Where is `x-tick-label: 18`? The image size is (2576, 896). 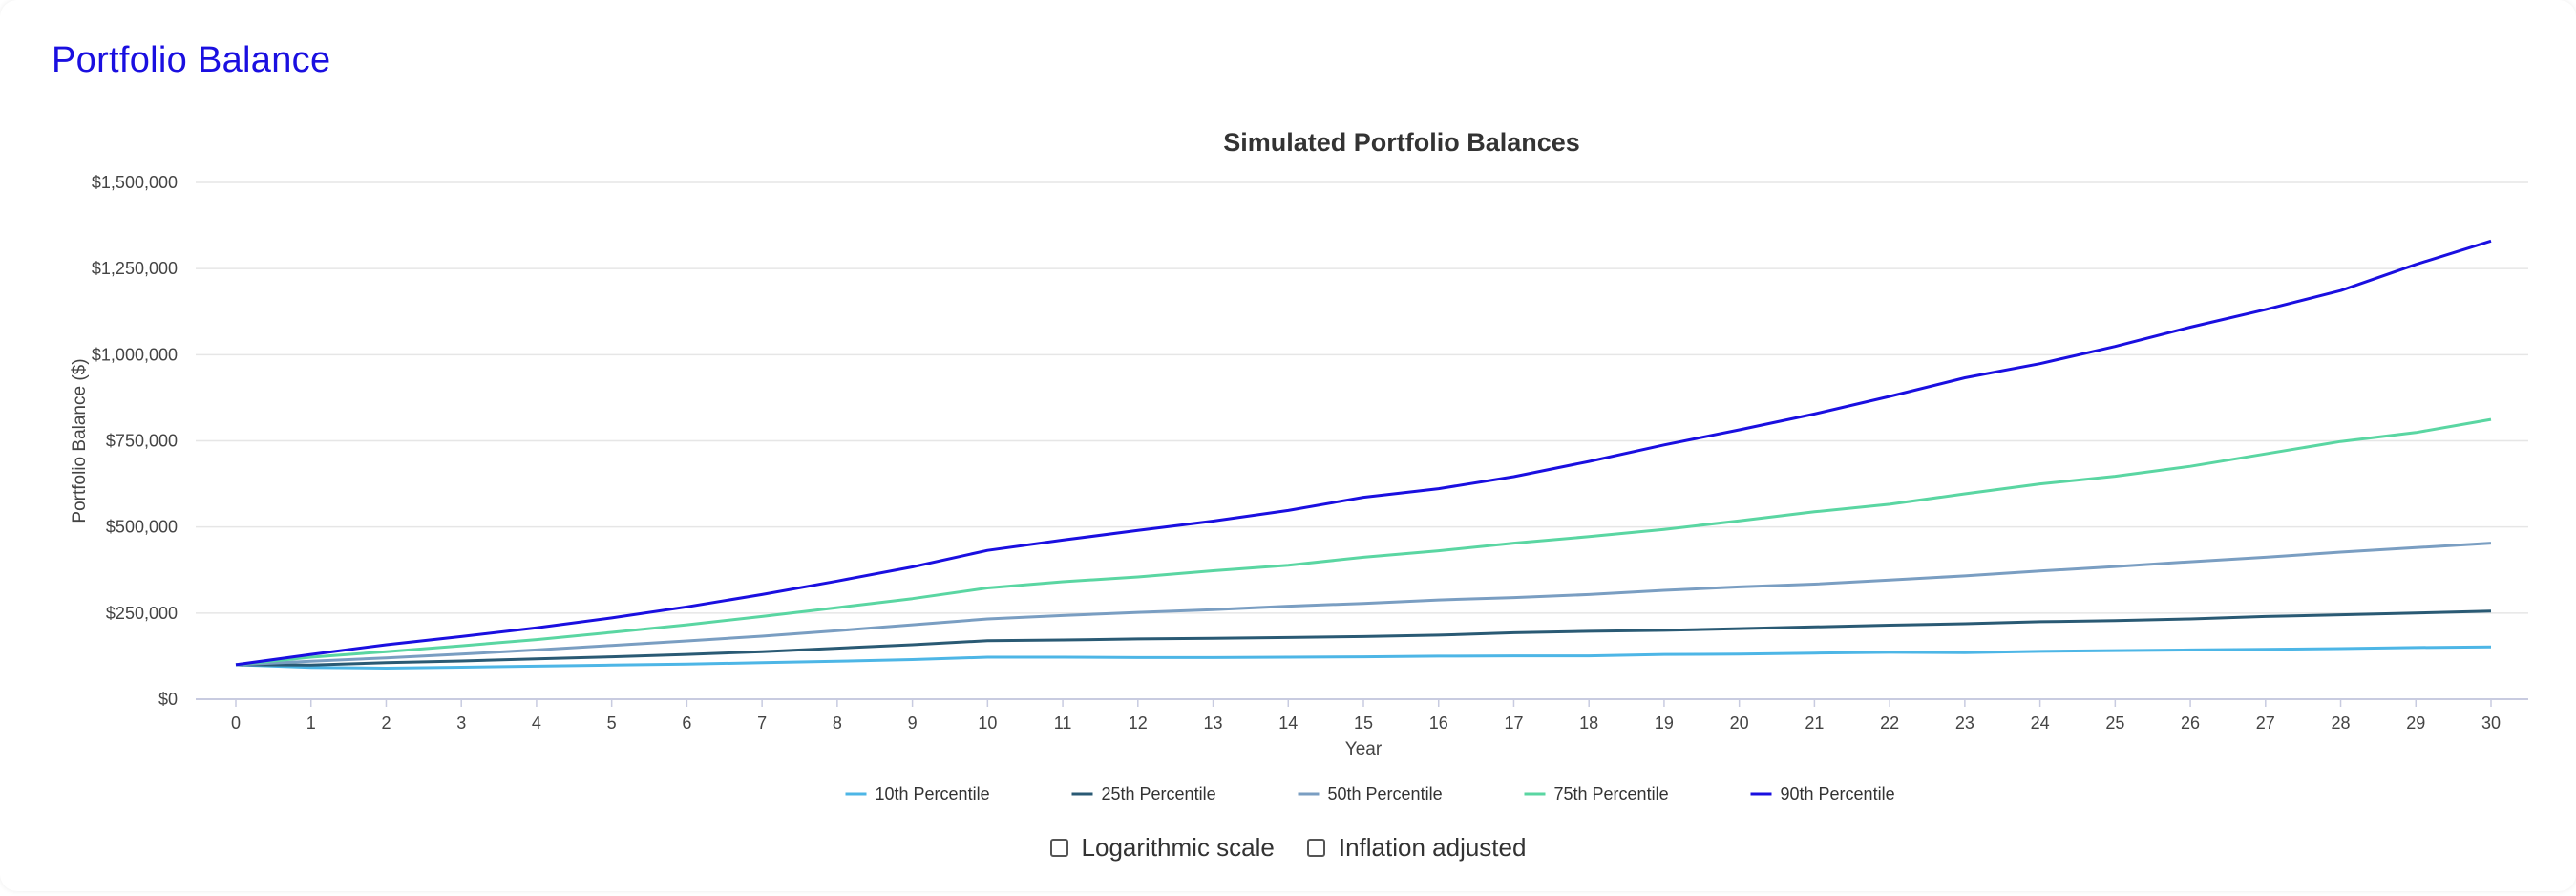 x-tick-label: 18 is located at coordinates (1588, 723).